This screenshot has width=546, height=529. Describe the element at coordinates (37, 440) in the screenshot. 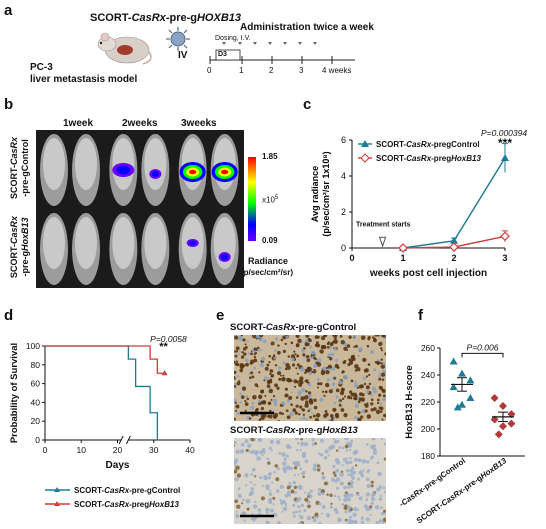

I see `y-tick-label: 0` at that location.